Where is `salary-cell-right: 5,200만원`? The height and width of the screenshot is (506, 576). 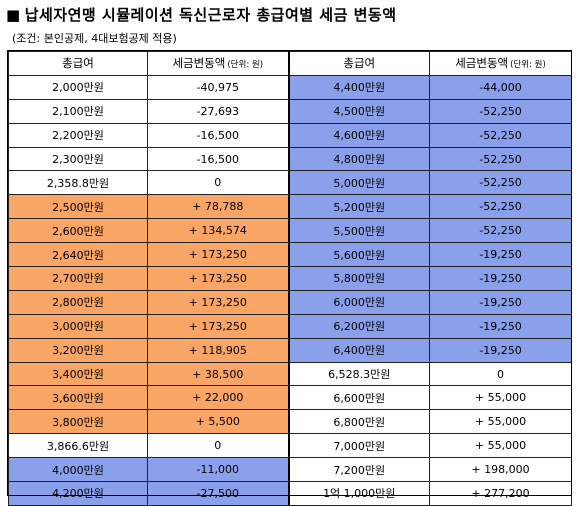 salary-cell-right: 5,200만원 is located at coordinates (358, 207).